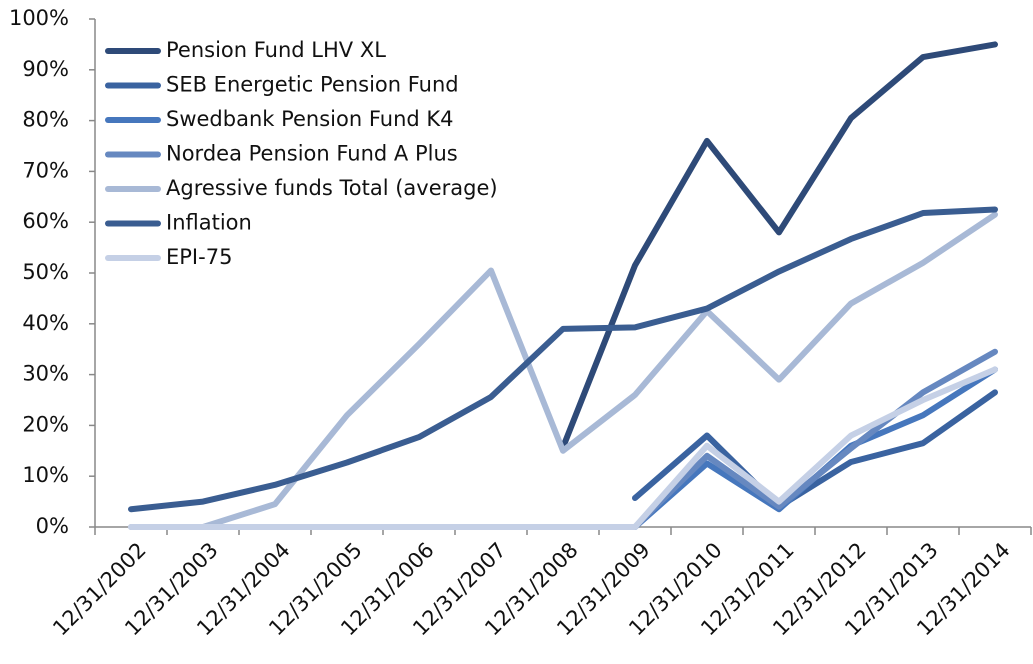 The image size is (1033, 664). What do you see at coordinates (45, 69) in the screenshot?
I see `y-tick-label: 90%` at bounding box center [45, 69].